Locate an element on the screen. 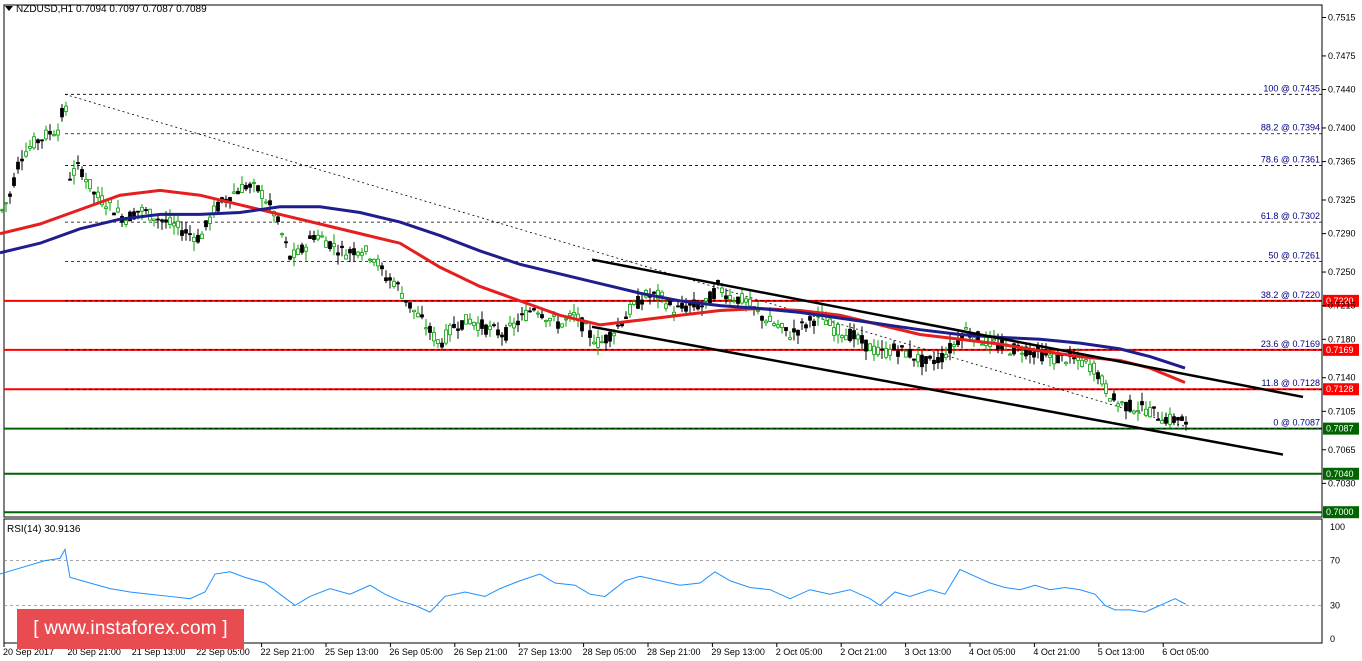  fib-label: 50 @ 0.7261 is located at coordinates (1294, 255).